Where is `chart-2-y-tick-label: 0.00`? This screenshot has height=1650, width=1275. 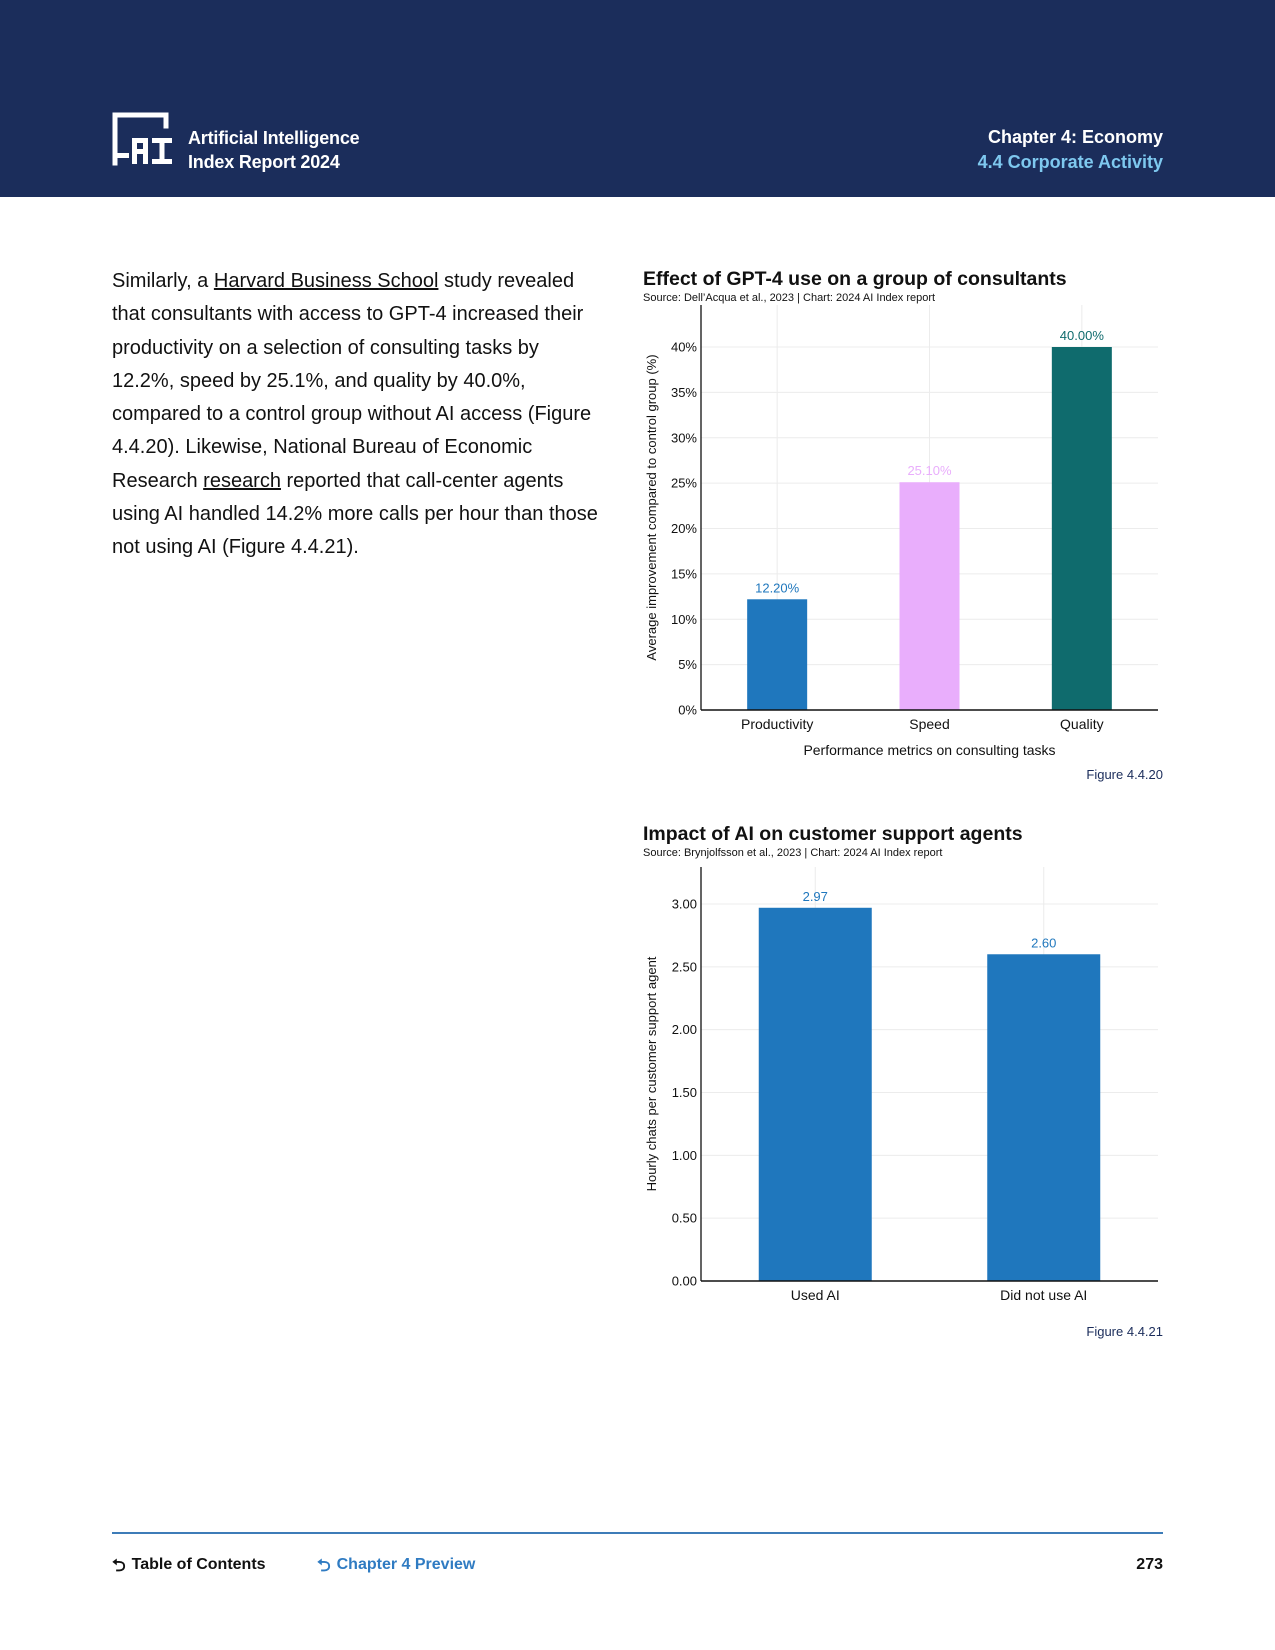 chart-2-y-tick-label: 0.00 is located at coordinates (684, 1281).